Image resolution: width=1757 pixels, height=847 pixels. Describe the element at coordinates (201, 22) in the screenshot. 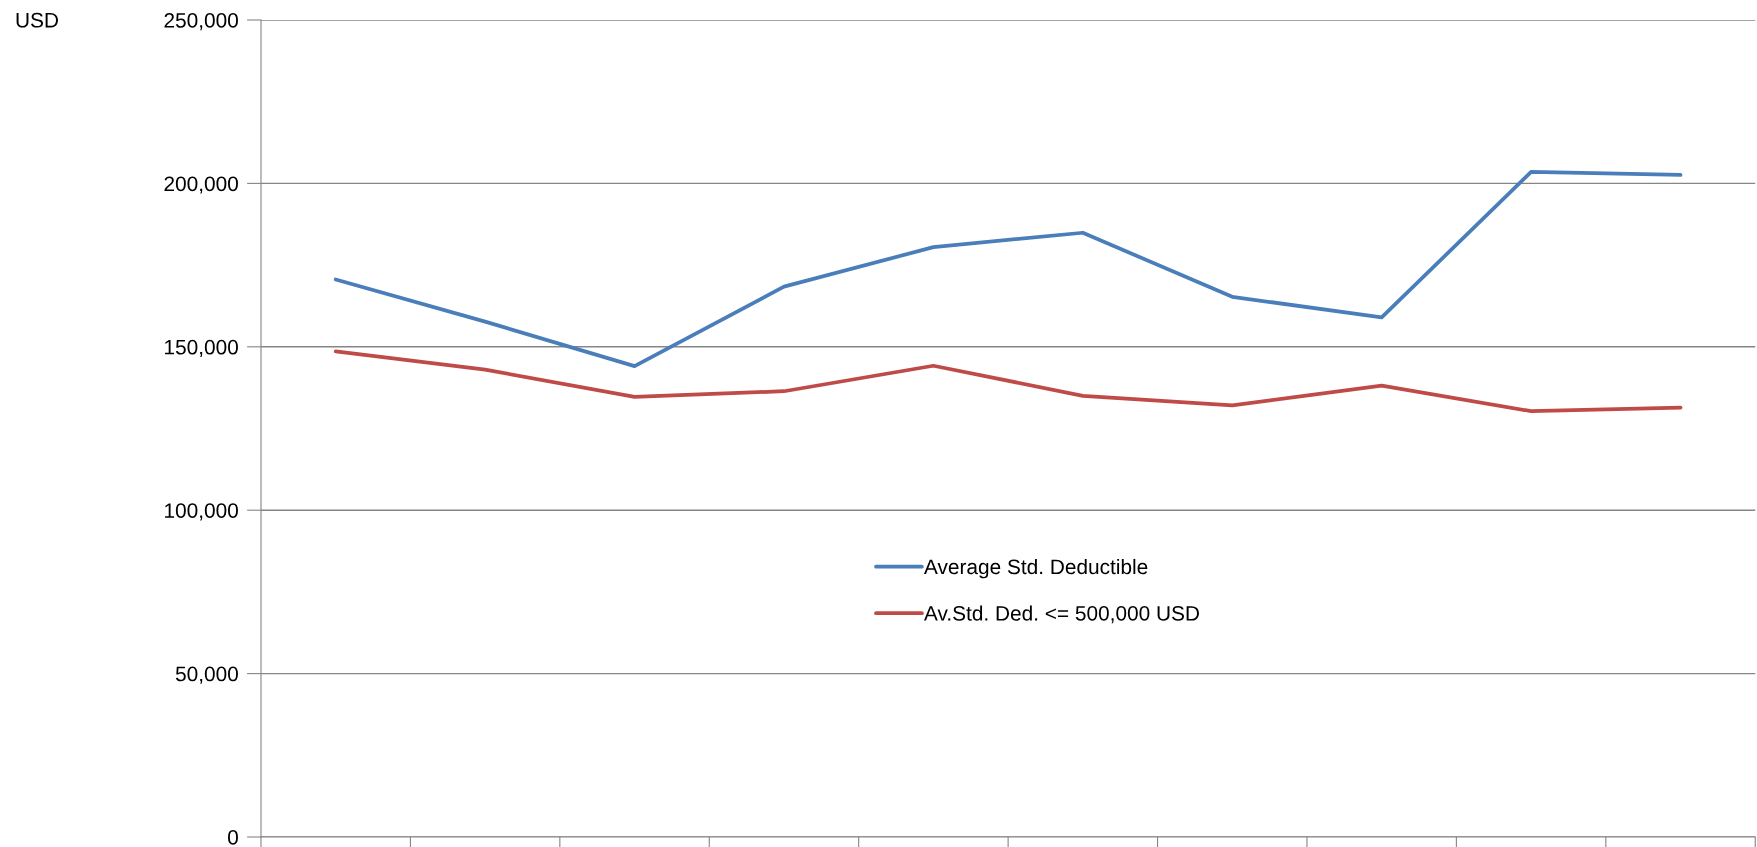

I see `y-tick-label: 250,000` at that location.